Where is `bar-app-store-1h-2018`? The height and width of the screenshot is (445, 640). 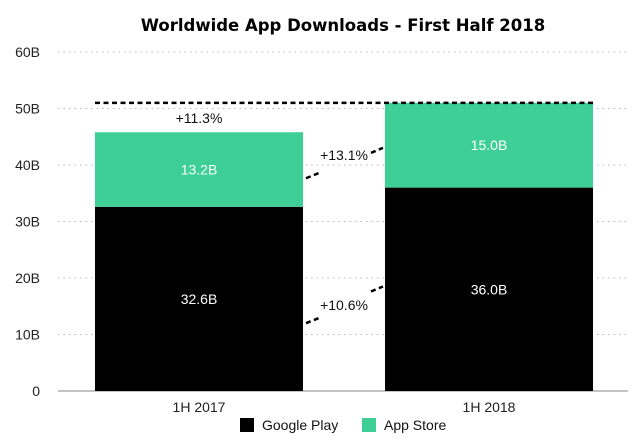 bar-app-store-1h-2018 is located at coordinates (489, 145).